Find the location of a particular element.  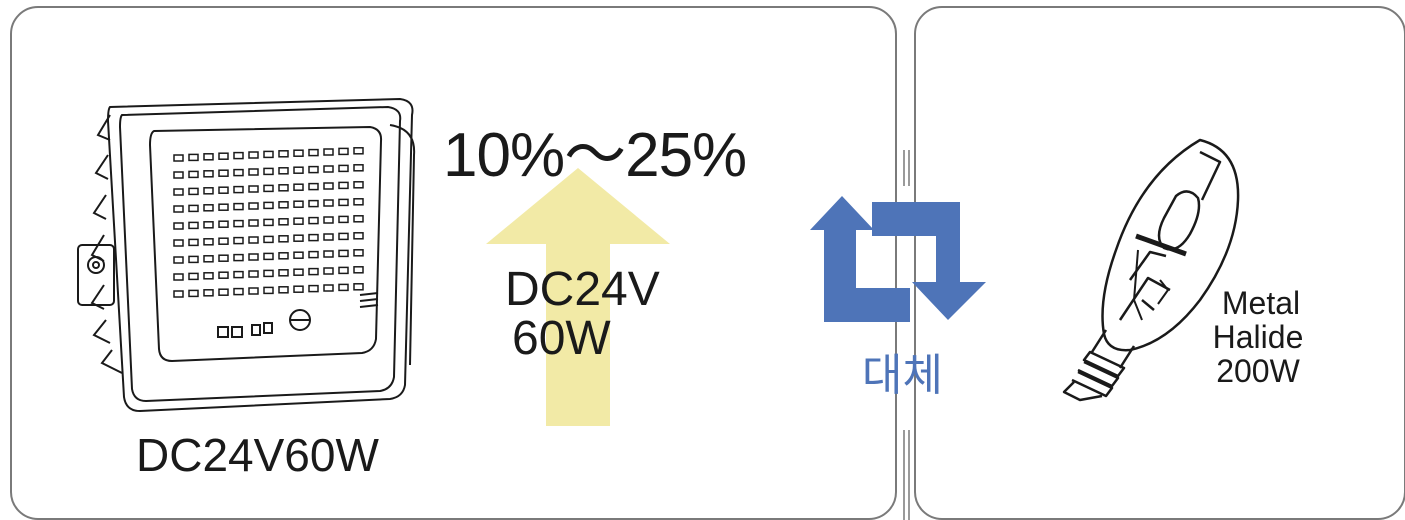

metal-halide-bulb-icon is located at coordinates (1151, 270).